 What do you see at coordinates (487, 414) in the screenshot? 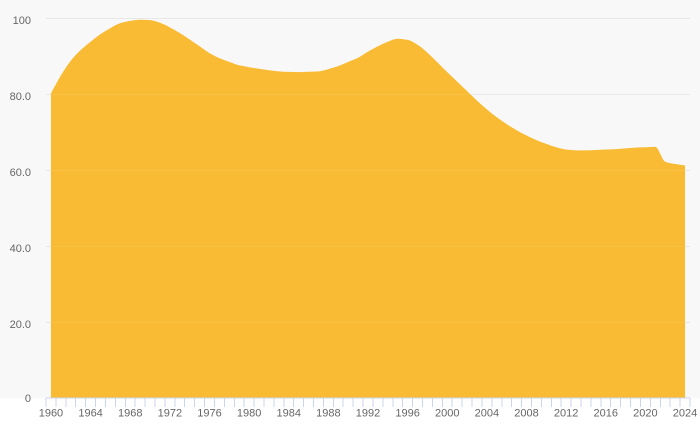
I see `svg-text: 2004` at bounding box center [487, 414].